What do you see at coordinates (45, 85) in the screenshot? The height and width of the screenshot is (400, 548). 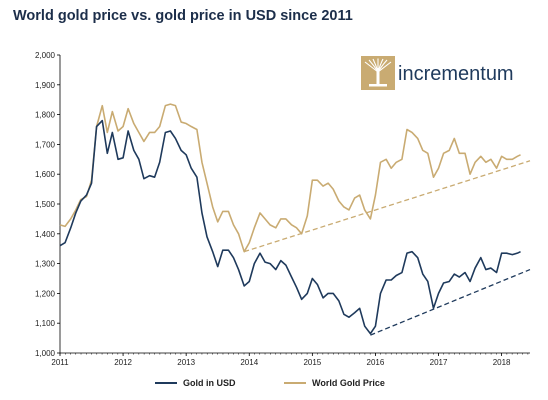 I see `y-tick-label: 1,900` at bounding box center [45, 85].